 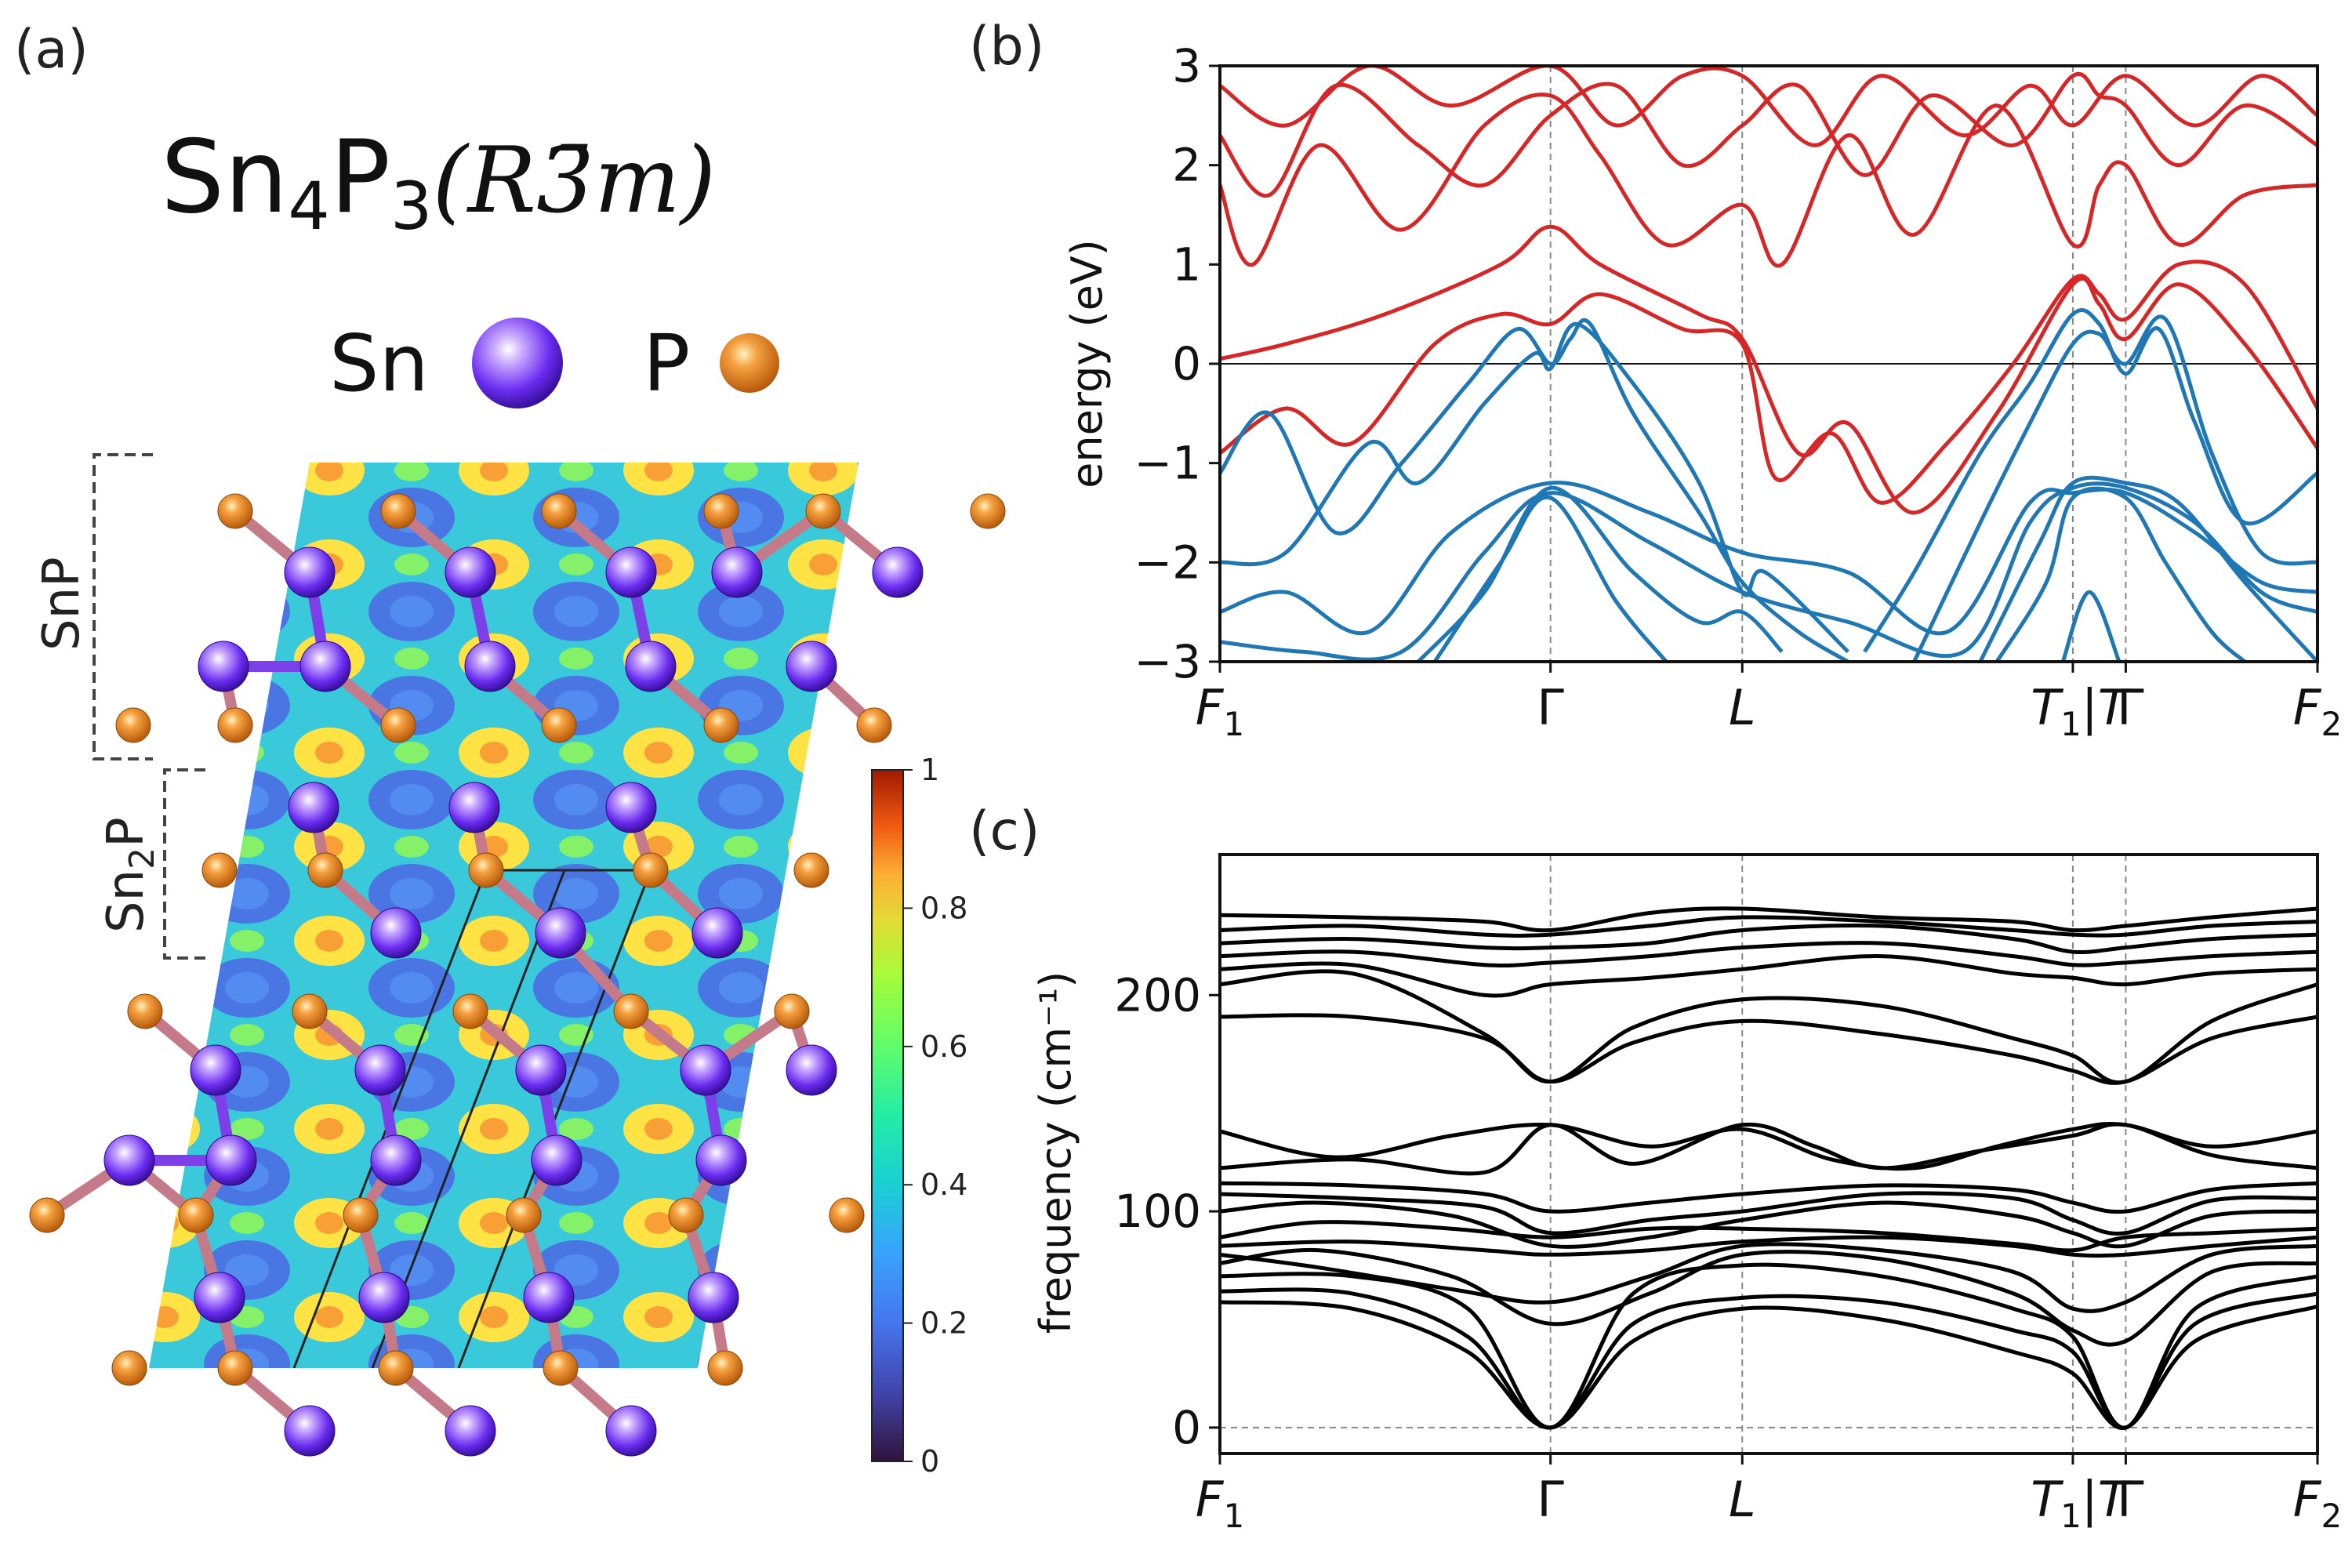 I want to click on colorbar-tick-label: 0.2, so click(x=944, y=1323).